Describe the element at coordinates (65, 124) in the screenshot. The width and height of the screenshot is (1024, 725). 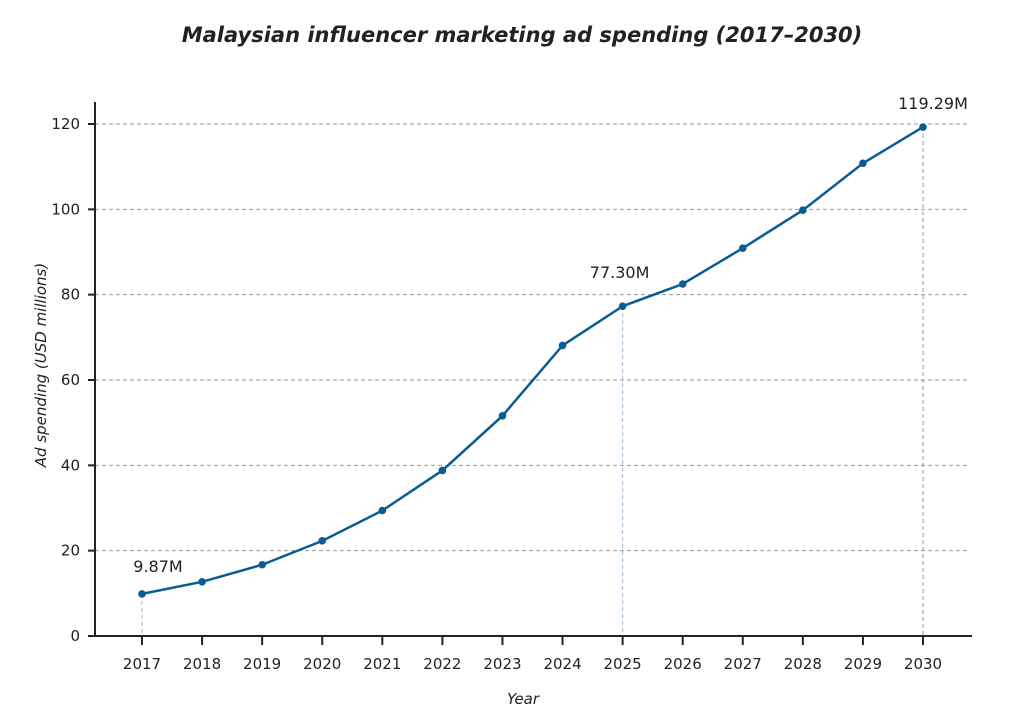
I see `y-tick-label: 120` at that location.